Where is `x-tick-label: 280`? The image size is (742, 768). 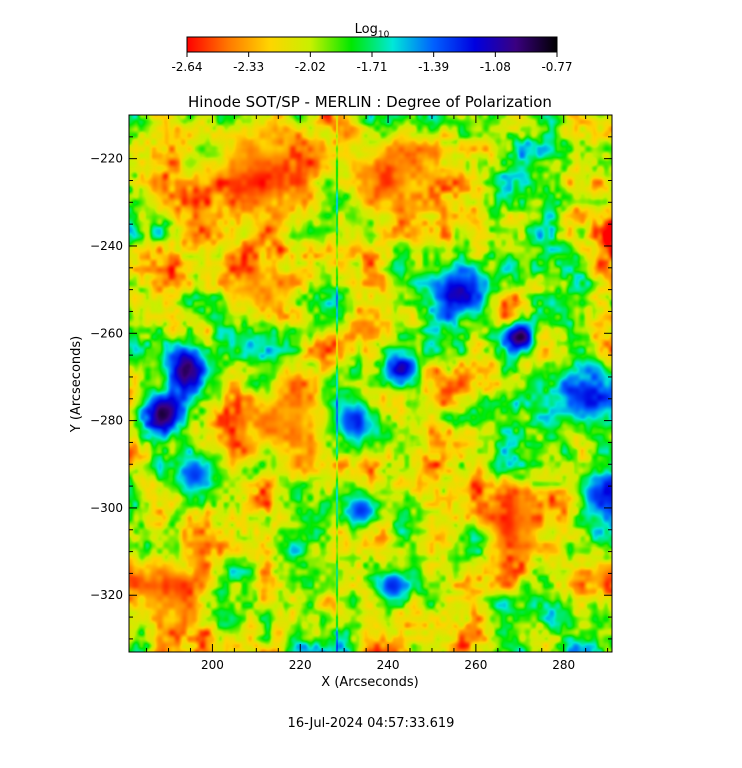
x-tick-label: 280 is located at coordinates (563, 665).